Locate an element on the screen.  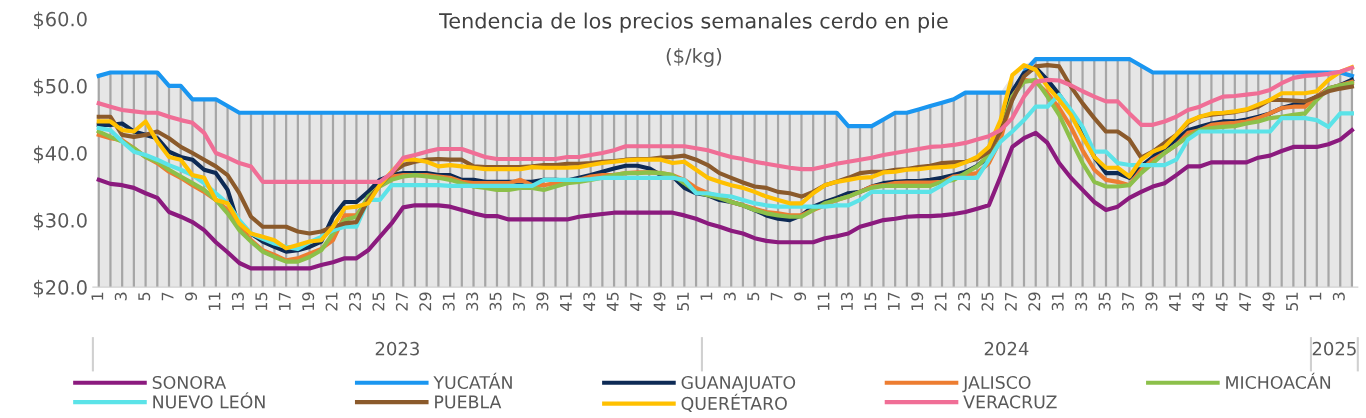
legend-label: NUEVO LEÓN is located at coordinates (209, 400).